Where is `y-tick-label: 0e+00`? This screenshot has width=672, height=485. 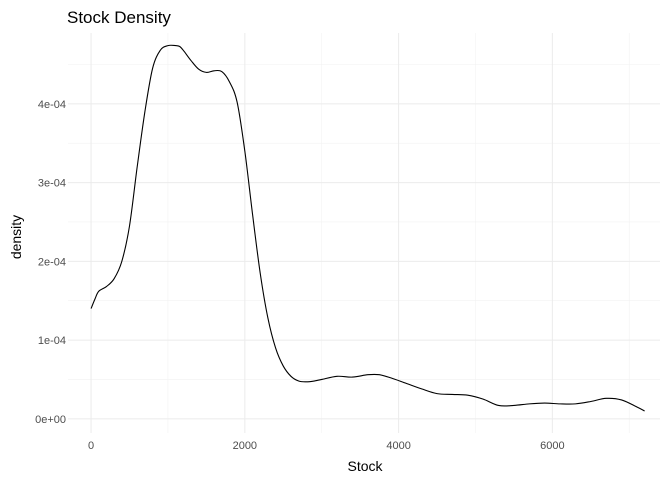 y-tick-label: 0e+00 is located at coordinates (50, 420).